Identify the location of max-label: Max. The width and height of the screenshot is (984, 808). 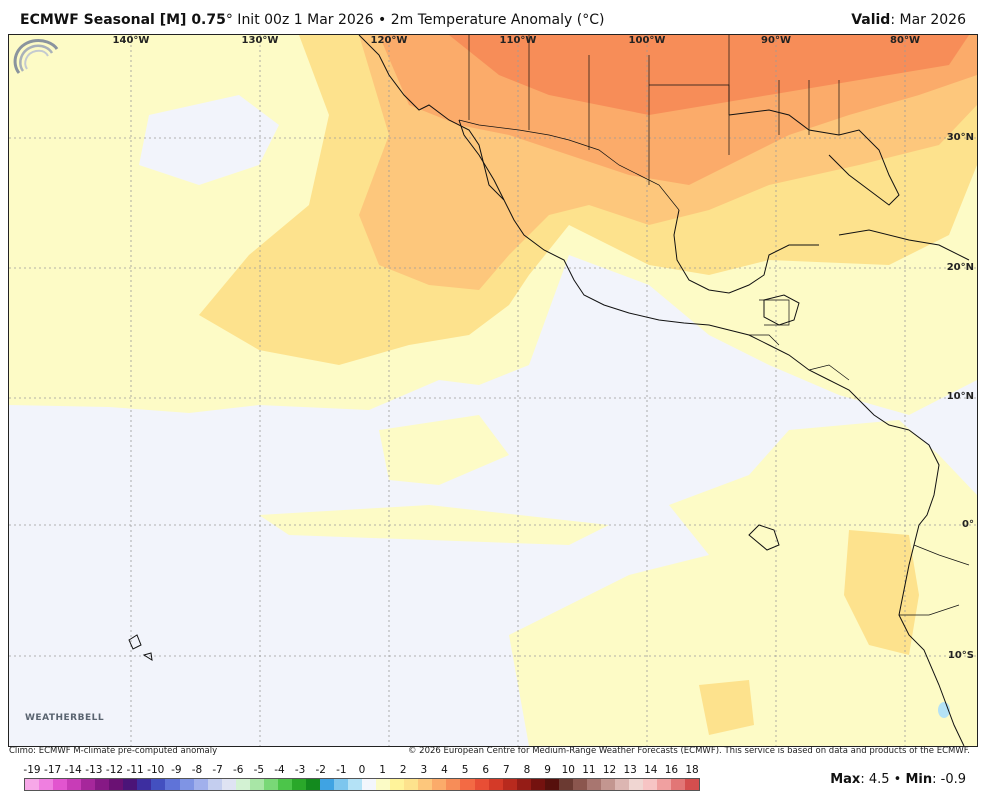
(845, 779).